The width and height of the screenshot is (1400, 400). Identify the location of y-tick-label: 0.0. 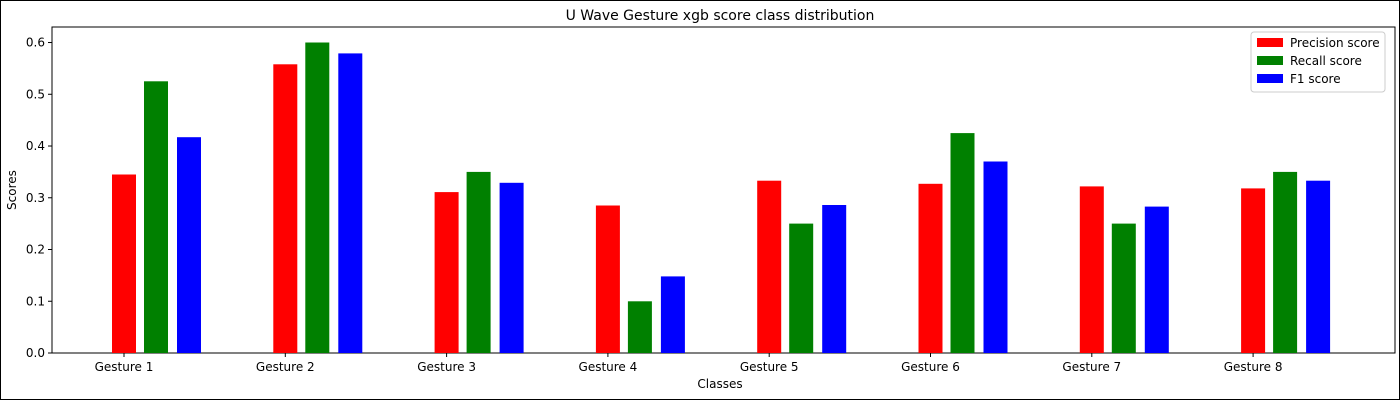
(35, 353).